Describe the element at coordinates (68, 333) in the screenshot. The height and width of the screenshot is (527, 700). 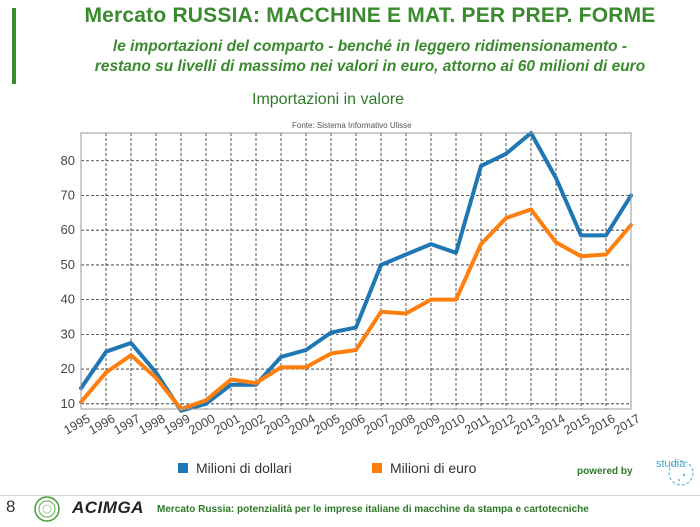
I see `y-tick-label: 30` at that location.